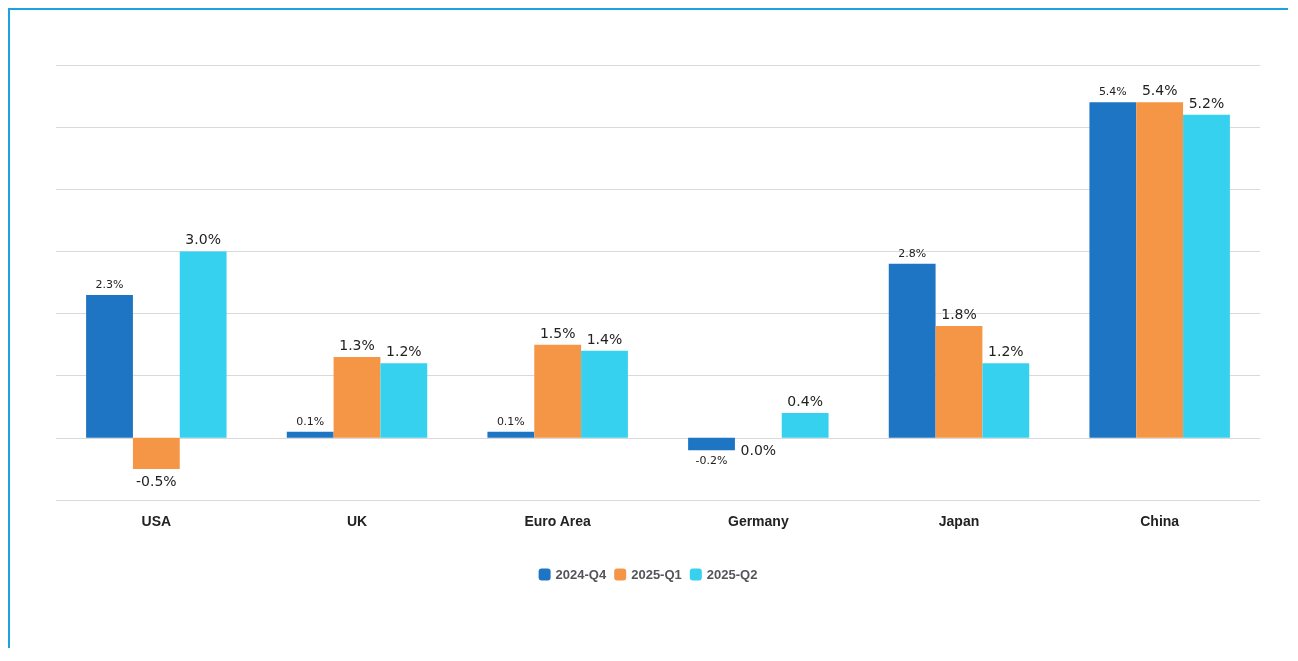  I want to click on data-label: 3.0%, so click(203, 239).